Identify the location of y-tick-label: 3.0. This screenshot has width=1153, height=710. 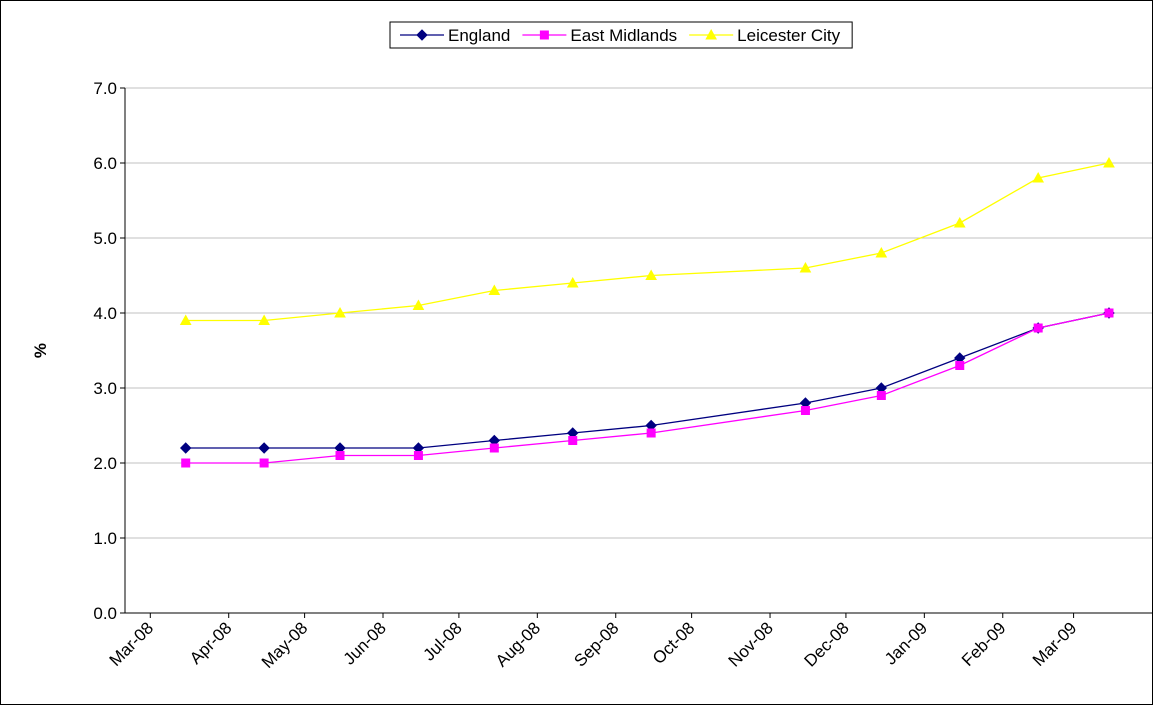
(105, 388).